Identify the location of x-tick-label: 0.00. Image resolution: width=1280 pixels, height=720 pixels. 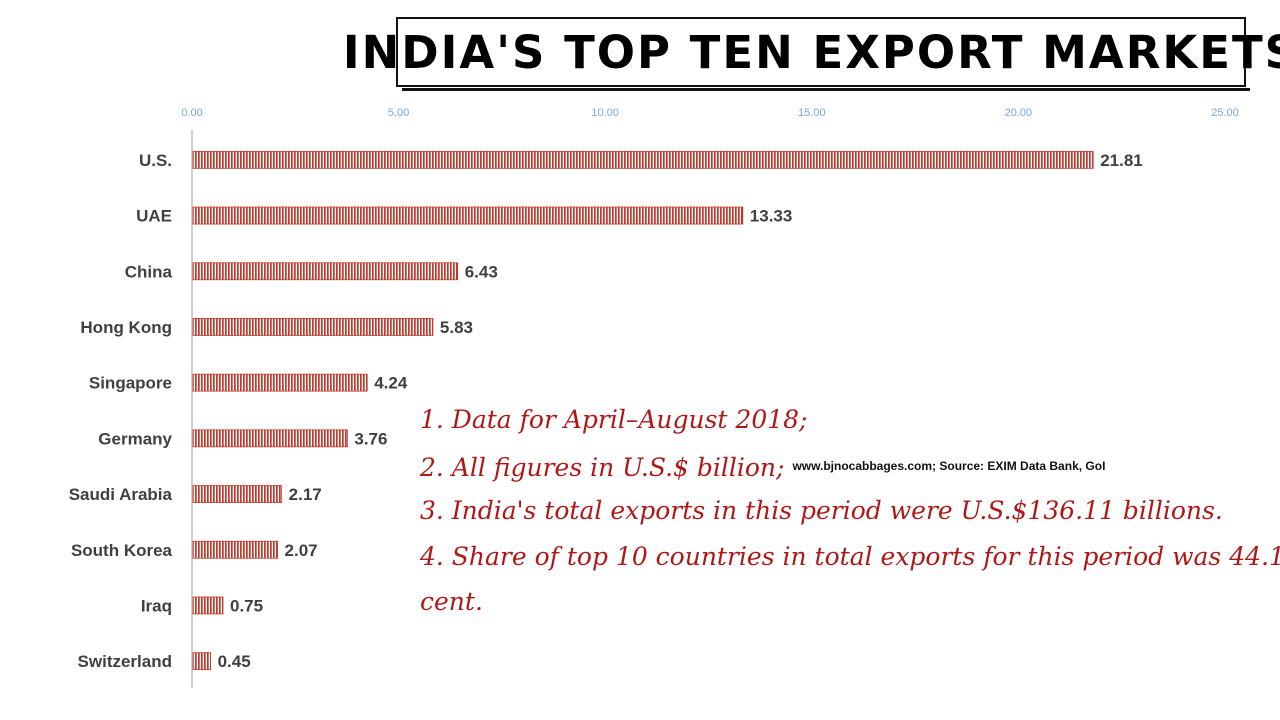
(191, 113).